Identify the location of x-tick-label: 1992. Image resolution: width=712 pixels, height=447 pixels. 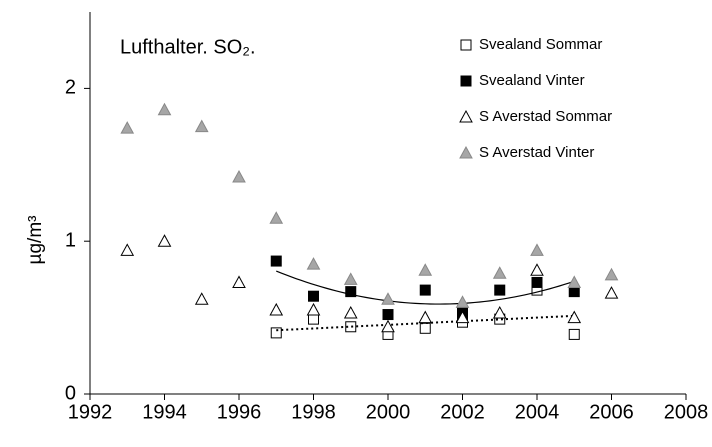
(90, 412).